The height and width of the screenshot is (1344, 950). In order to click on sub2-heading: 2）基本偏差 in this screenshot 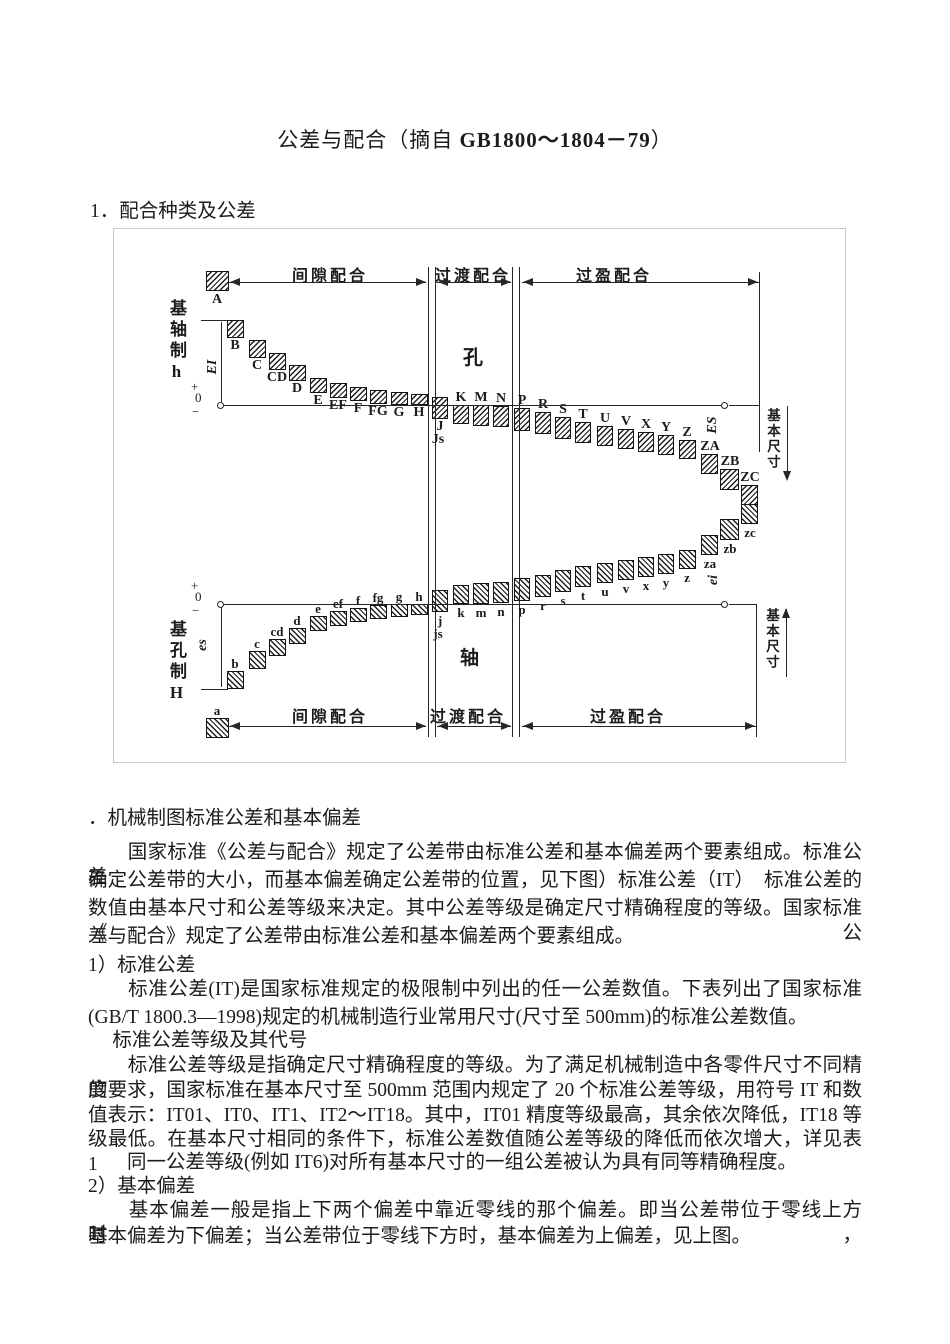, I will do `click(142, 1186)`.